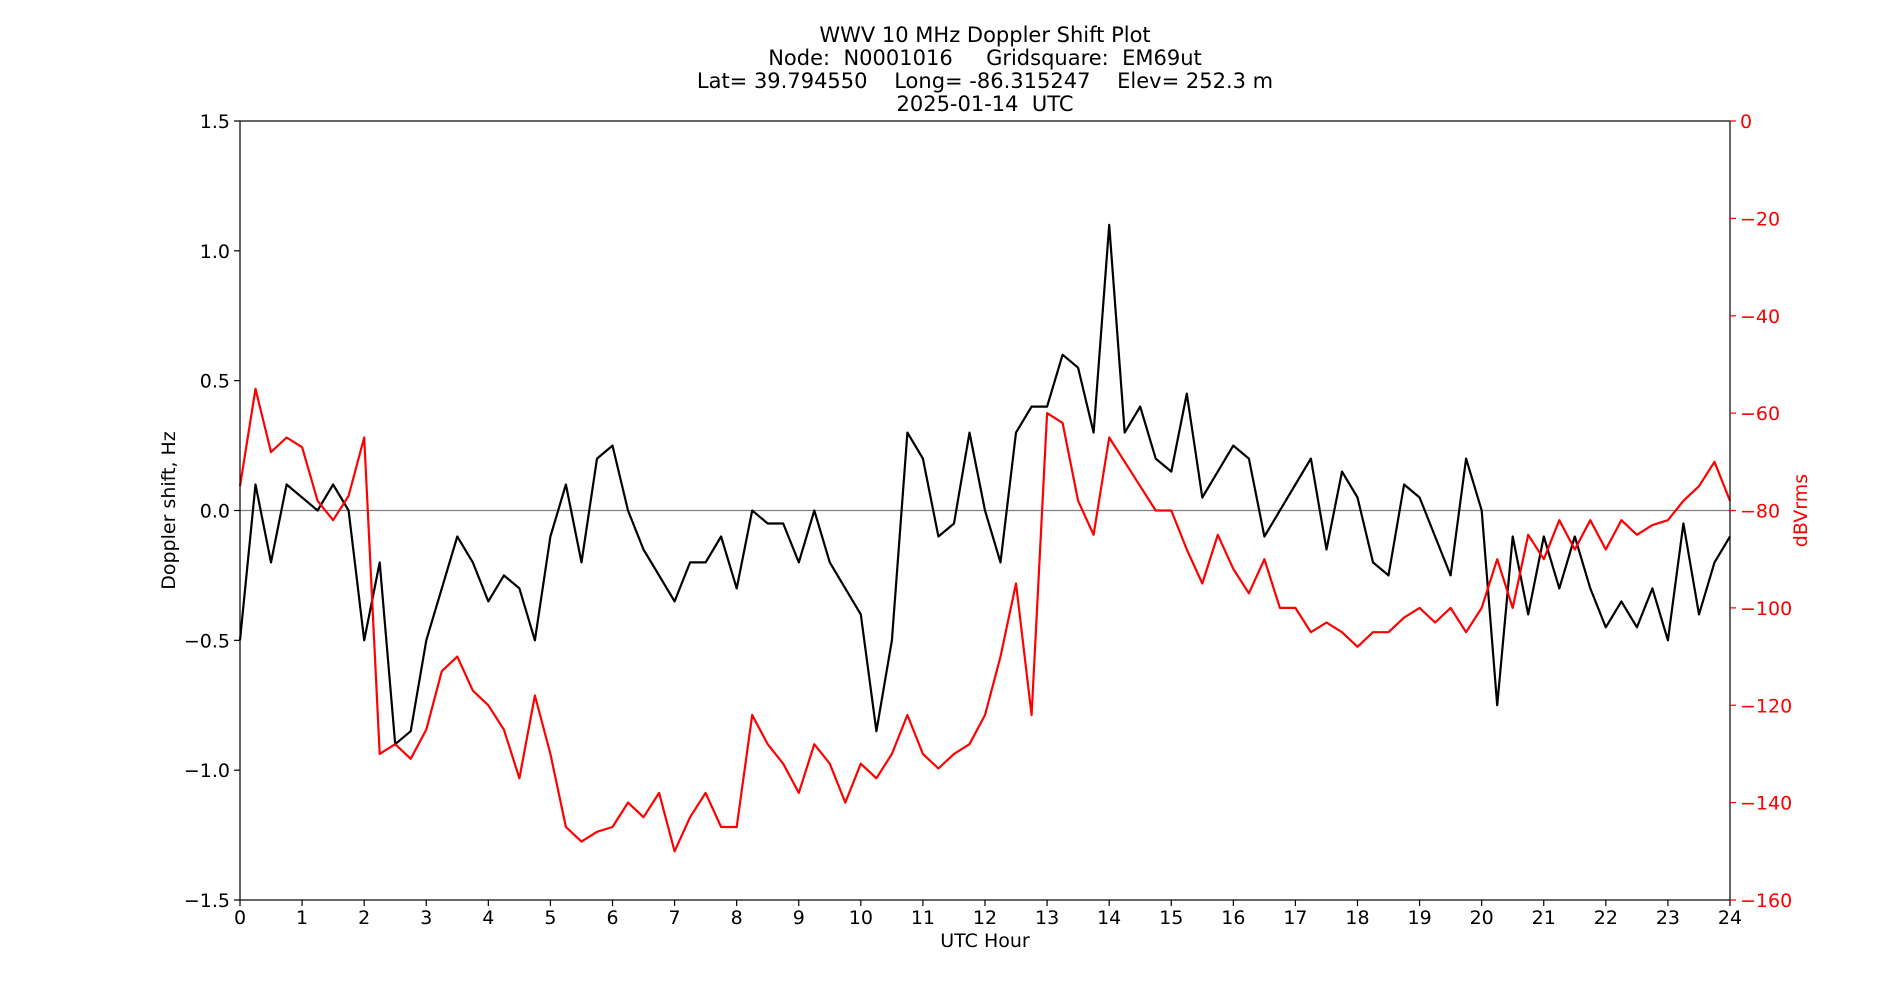 The image size is (1900, 1000). Describe the element at coordinates (1746, 122) in the screenshot. I see `y2-tick-label: 0` at that location.